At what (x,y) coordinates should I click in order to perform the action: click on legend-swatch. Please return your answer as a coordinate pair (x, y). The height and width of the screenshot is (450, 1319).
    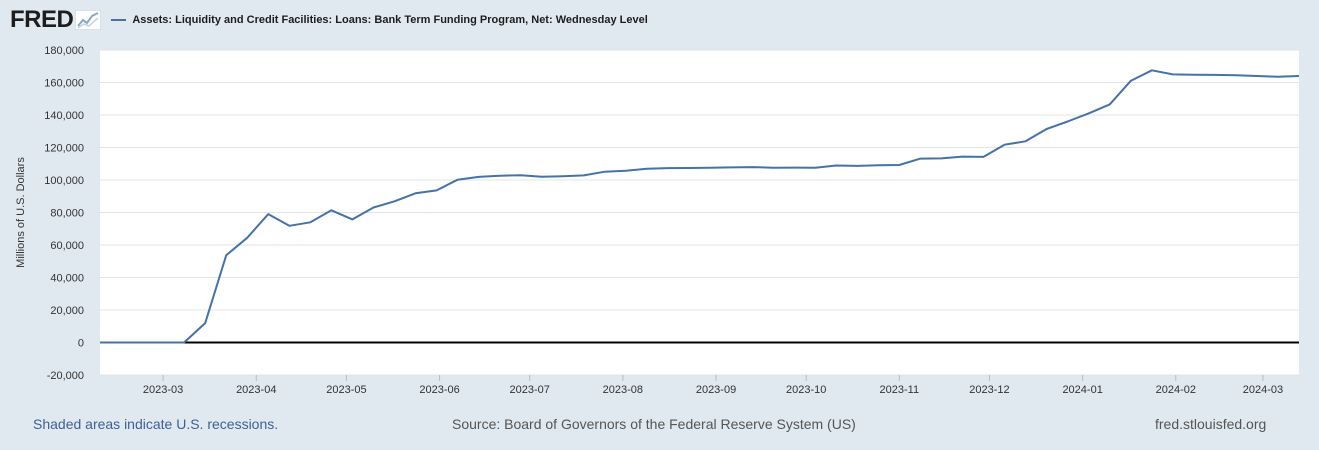
    Looking at the image, I should click on (119, 20).